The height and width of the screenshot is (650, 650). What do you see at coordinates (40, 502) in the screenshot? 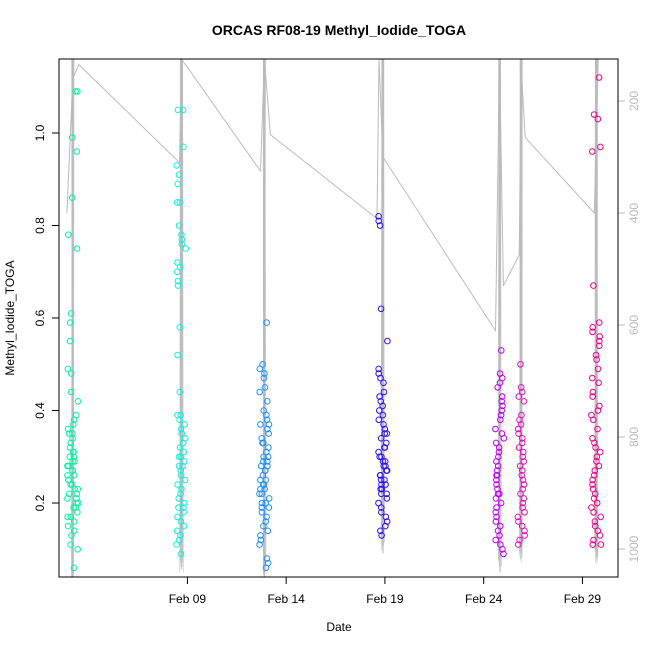
I see `y-tick-label: 0.2` at bounding box center [40, 502].